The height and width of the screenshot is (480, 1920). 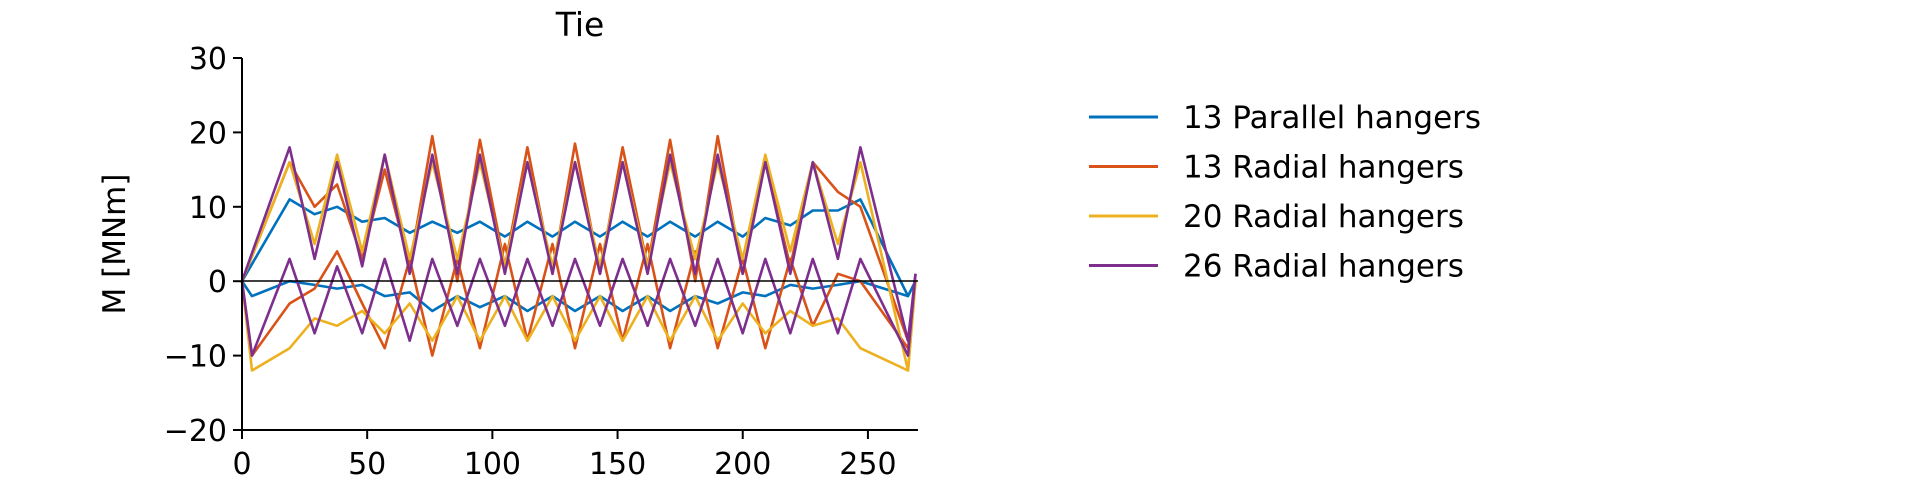 I want to click on series-line-3-lower, so click(x=578, y=326).